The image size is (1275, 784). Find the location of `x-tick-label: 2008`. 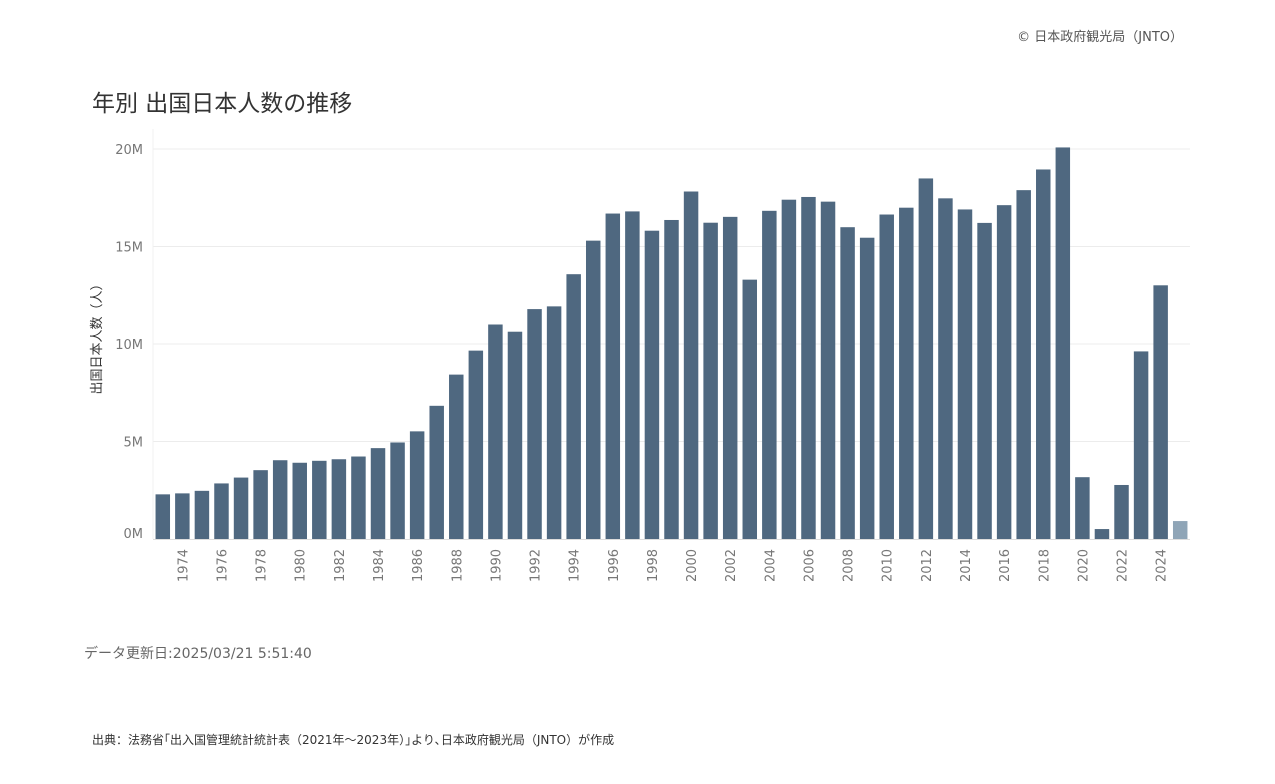

x-tick-label: 2008 is located at coordinates (849, 565).